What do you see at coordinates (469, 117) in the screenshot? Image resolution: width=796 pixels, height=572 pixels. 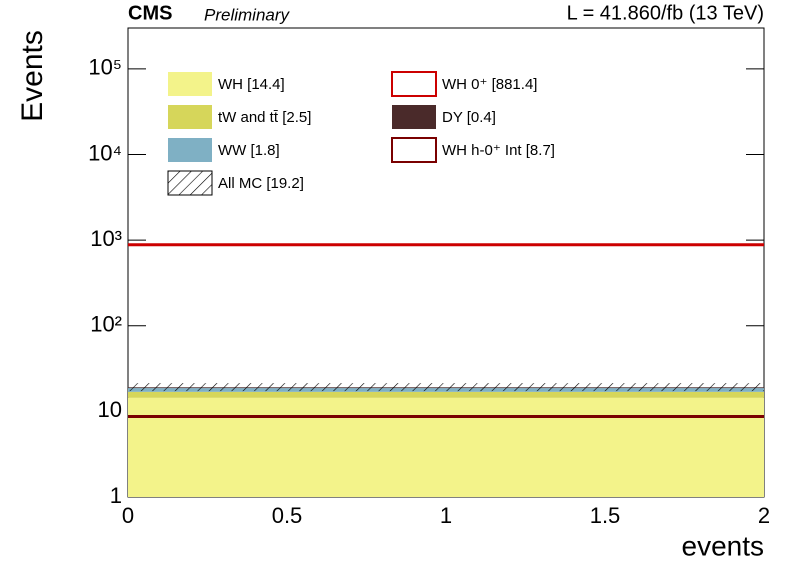 I see `legend-label: DY [0.4]` at bounding box center [469, 117].